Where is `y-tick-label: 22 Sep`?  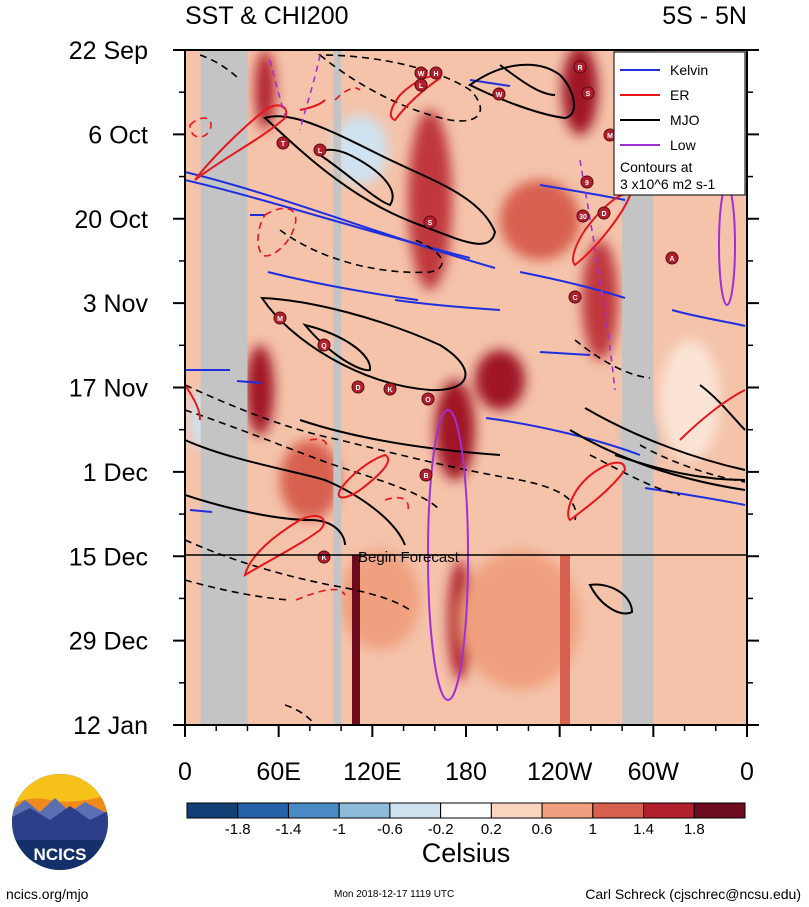
y-tick-label: 22 Sep is located at coordinates (108, 51).